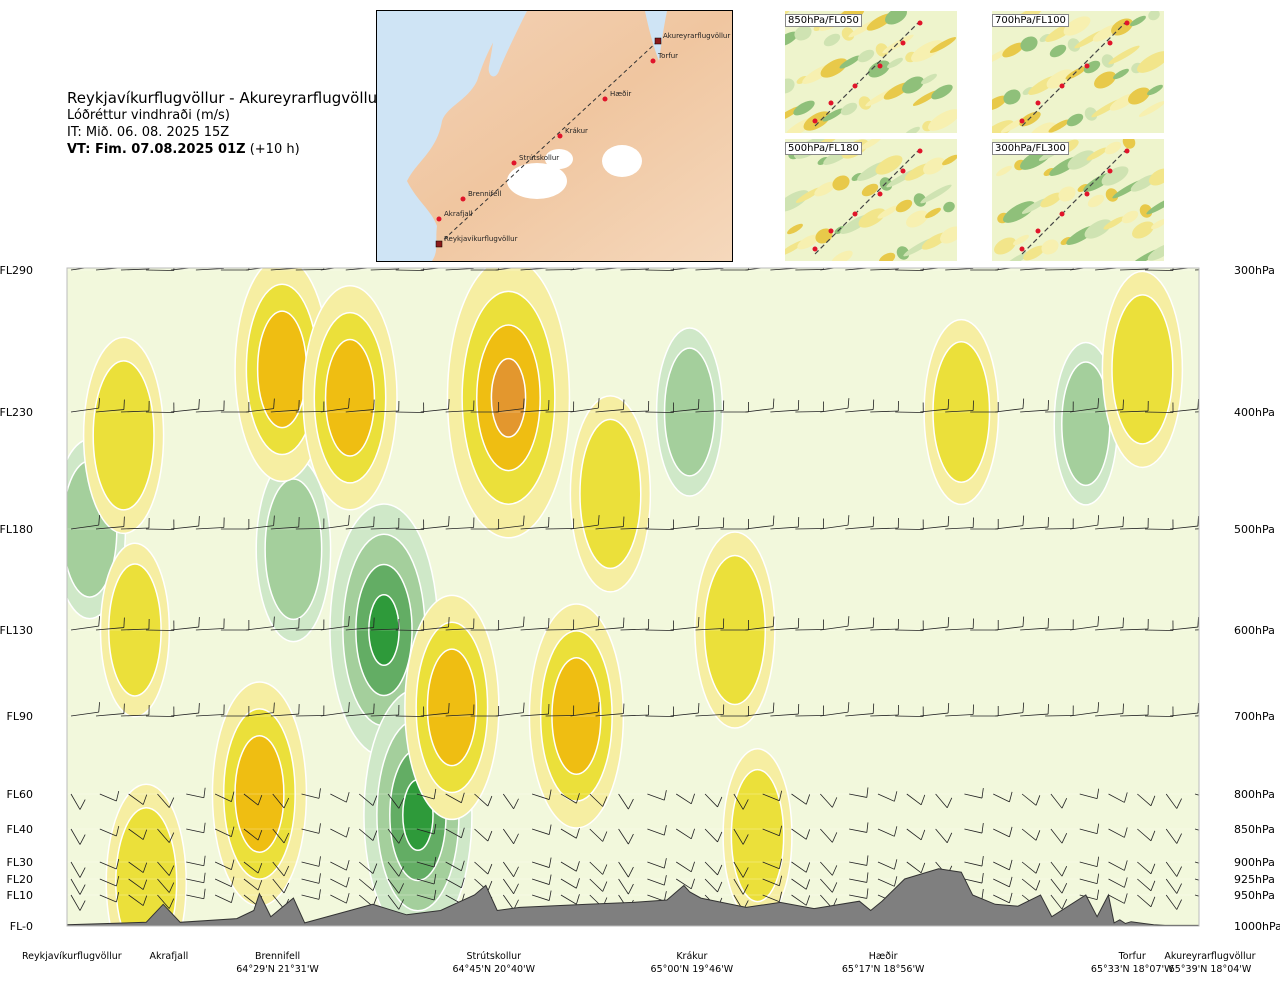 This screenshot has width=1280, height=981. Describe the element at coordinates (1254, 630) in the screenshot. I see `pressure-level-label: 600hPa` at that location.